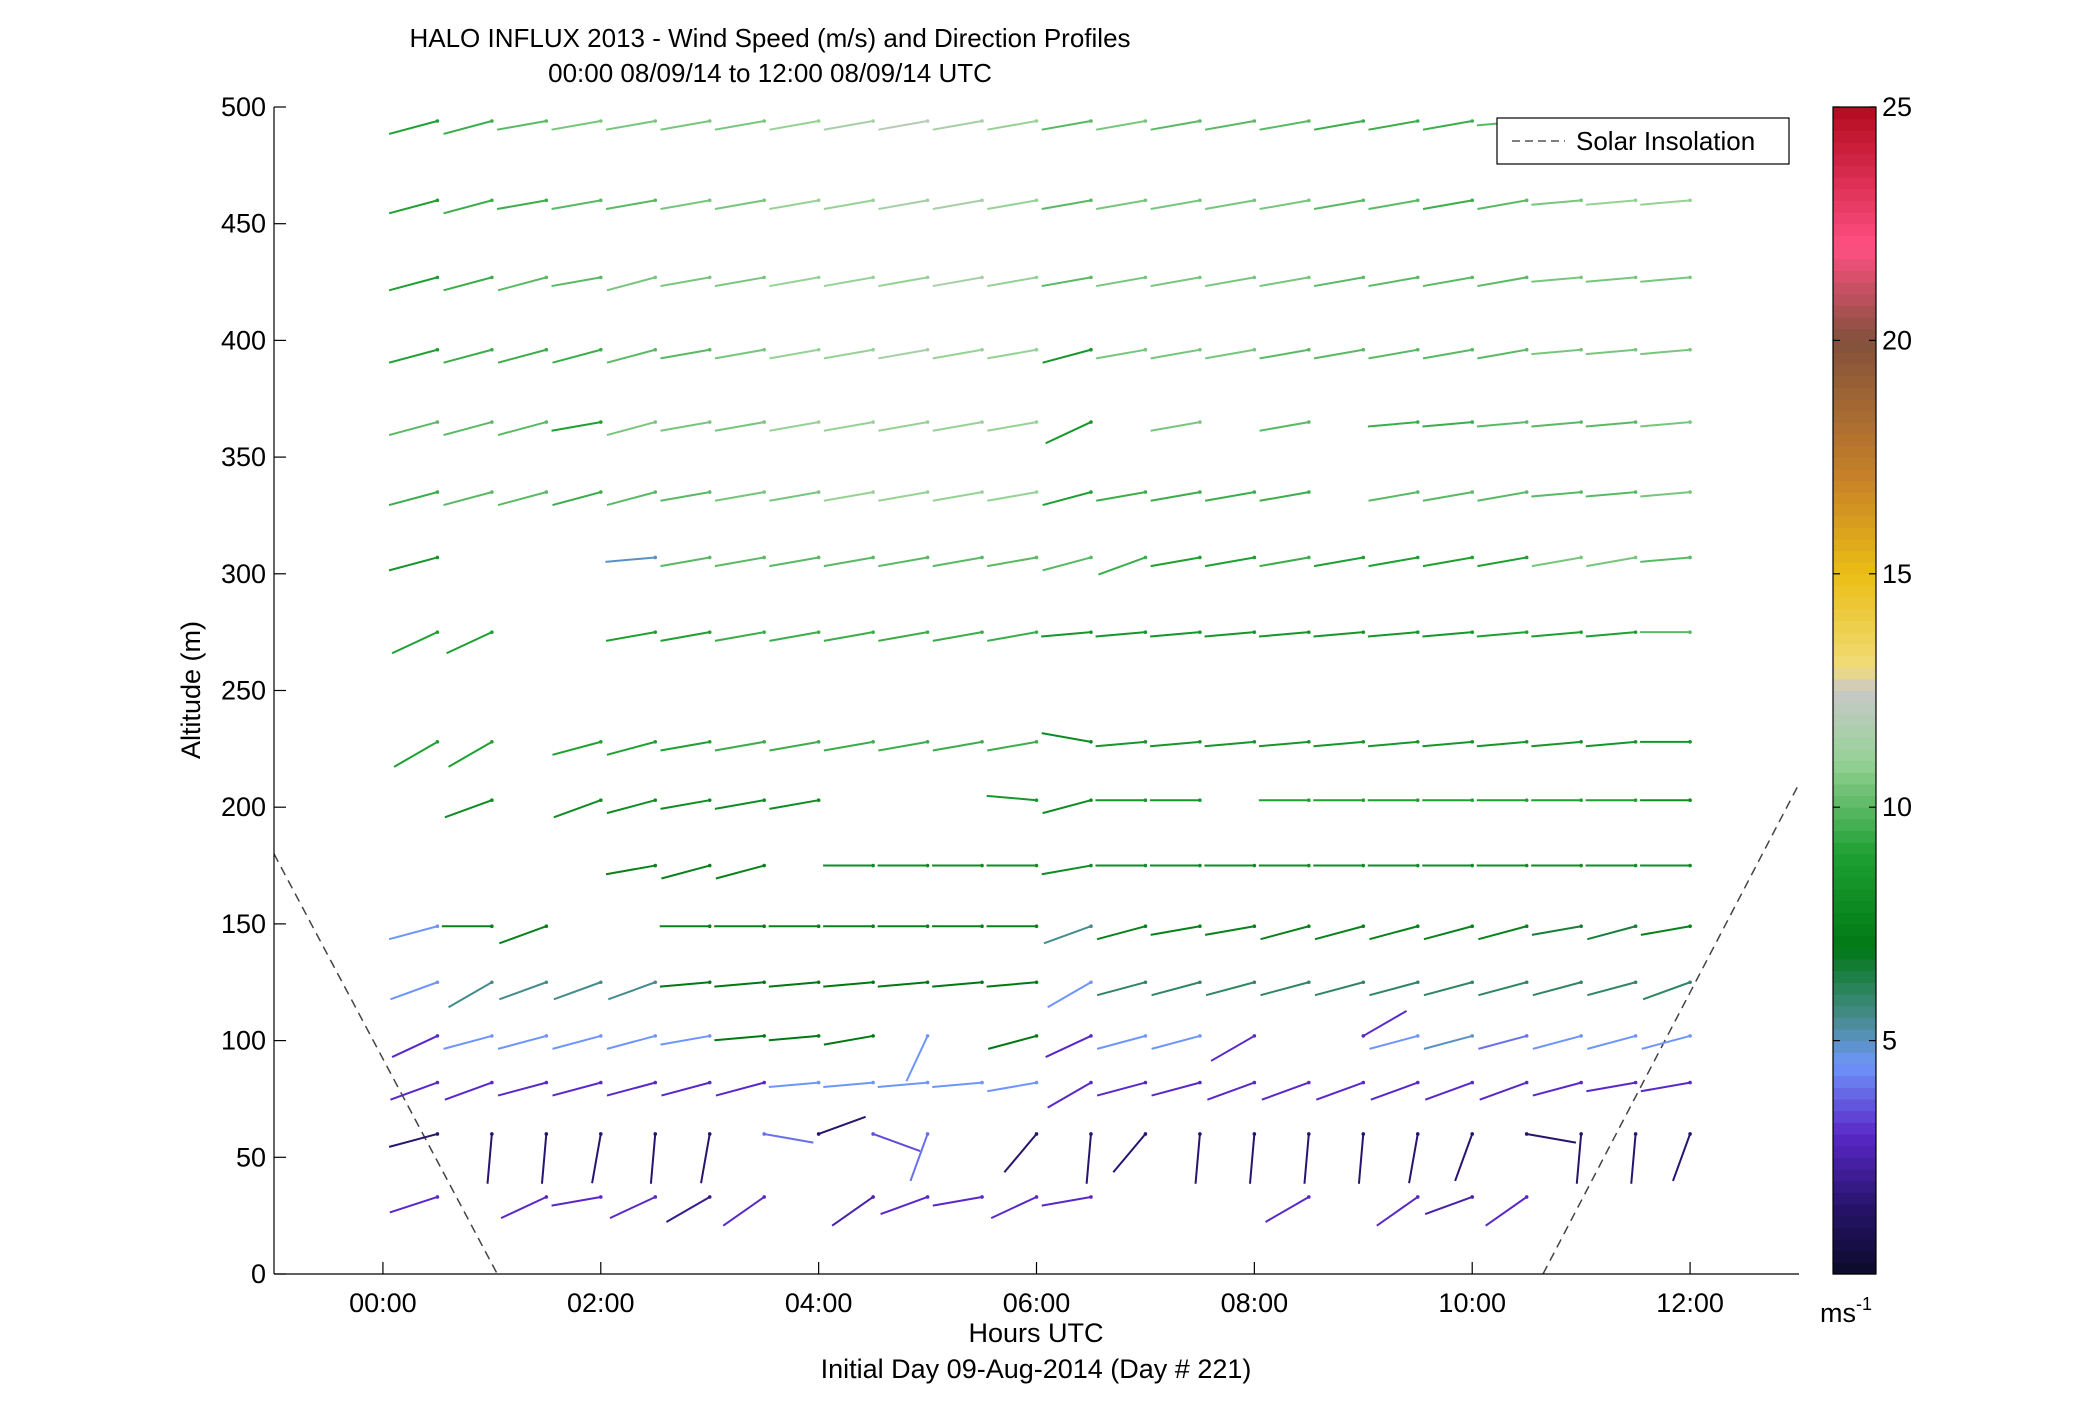  What do you see at coordinates (243, 924) in the screenshot?
I see `y-tick-label: 150` at bounding box center [243, 924].